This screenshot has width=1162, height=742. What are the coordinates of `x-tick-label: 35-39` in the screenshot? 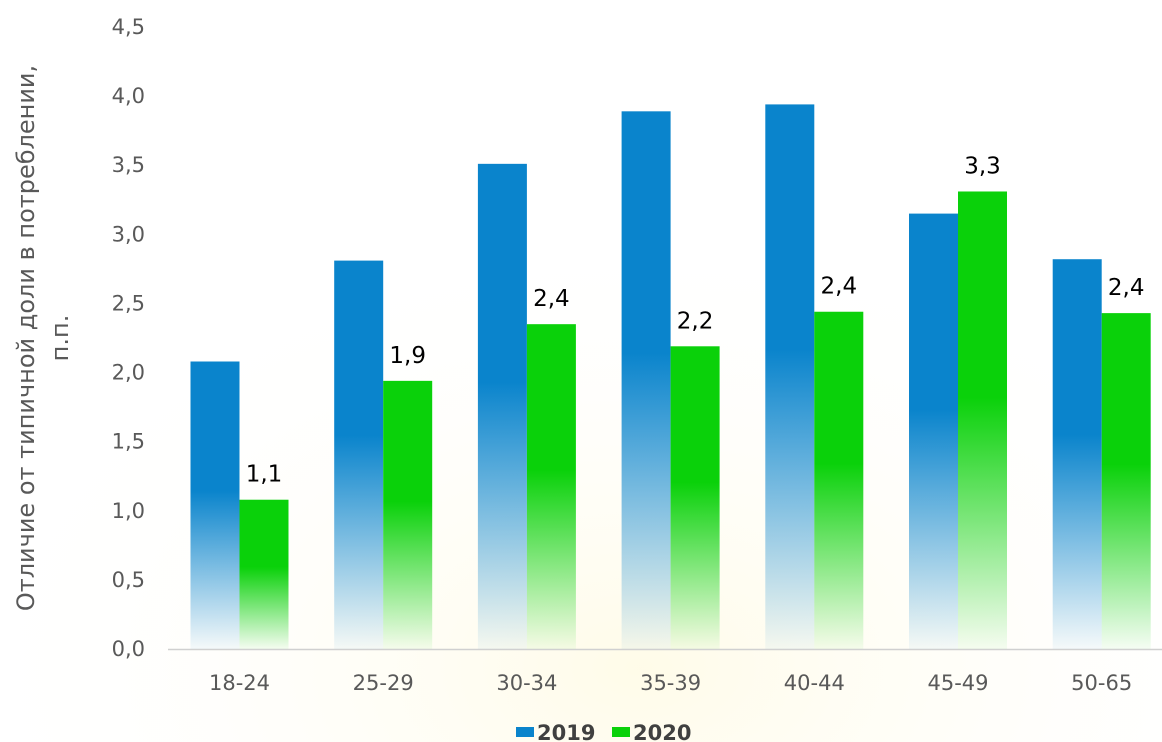 It's located at (670, 683).